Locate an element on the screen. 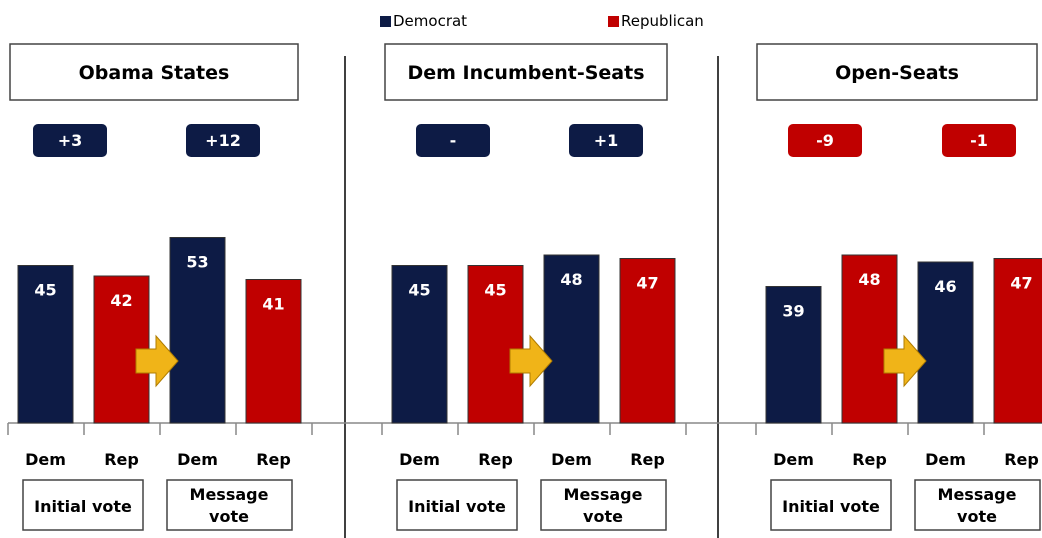 The image size is (1042, 538). chart-title: Open-Seats is located at coordinates (897, 73).